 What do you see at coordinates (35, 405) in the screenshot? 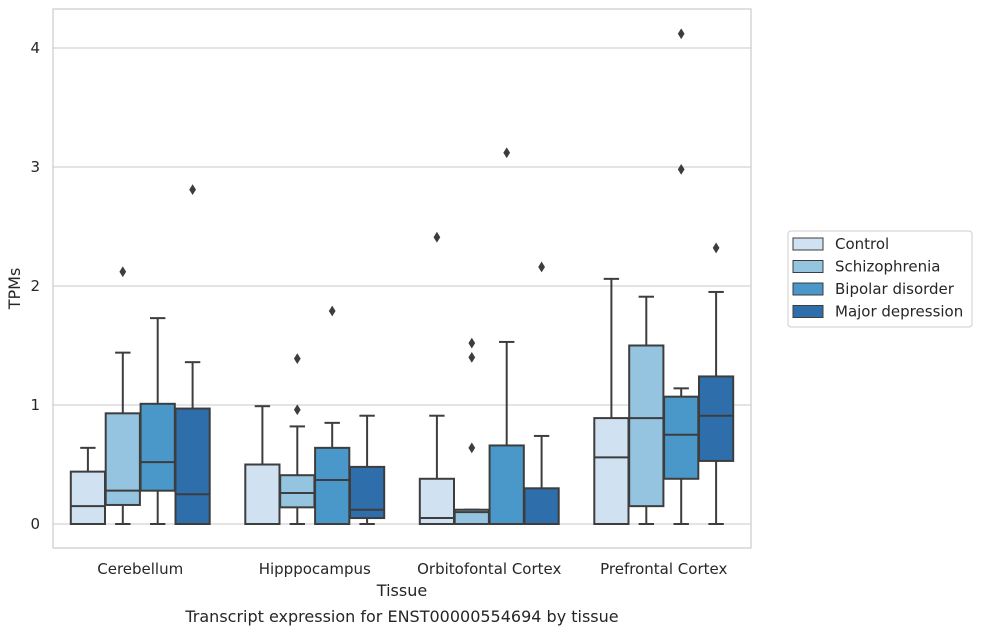
I see `y-tick-label: 1` at bounding box center [35, 405].